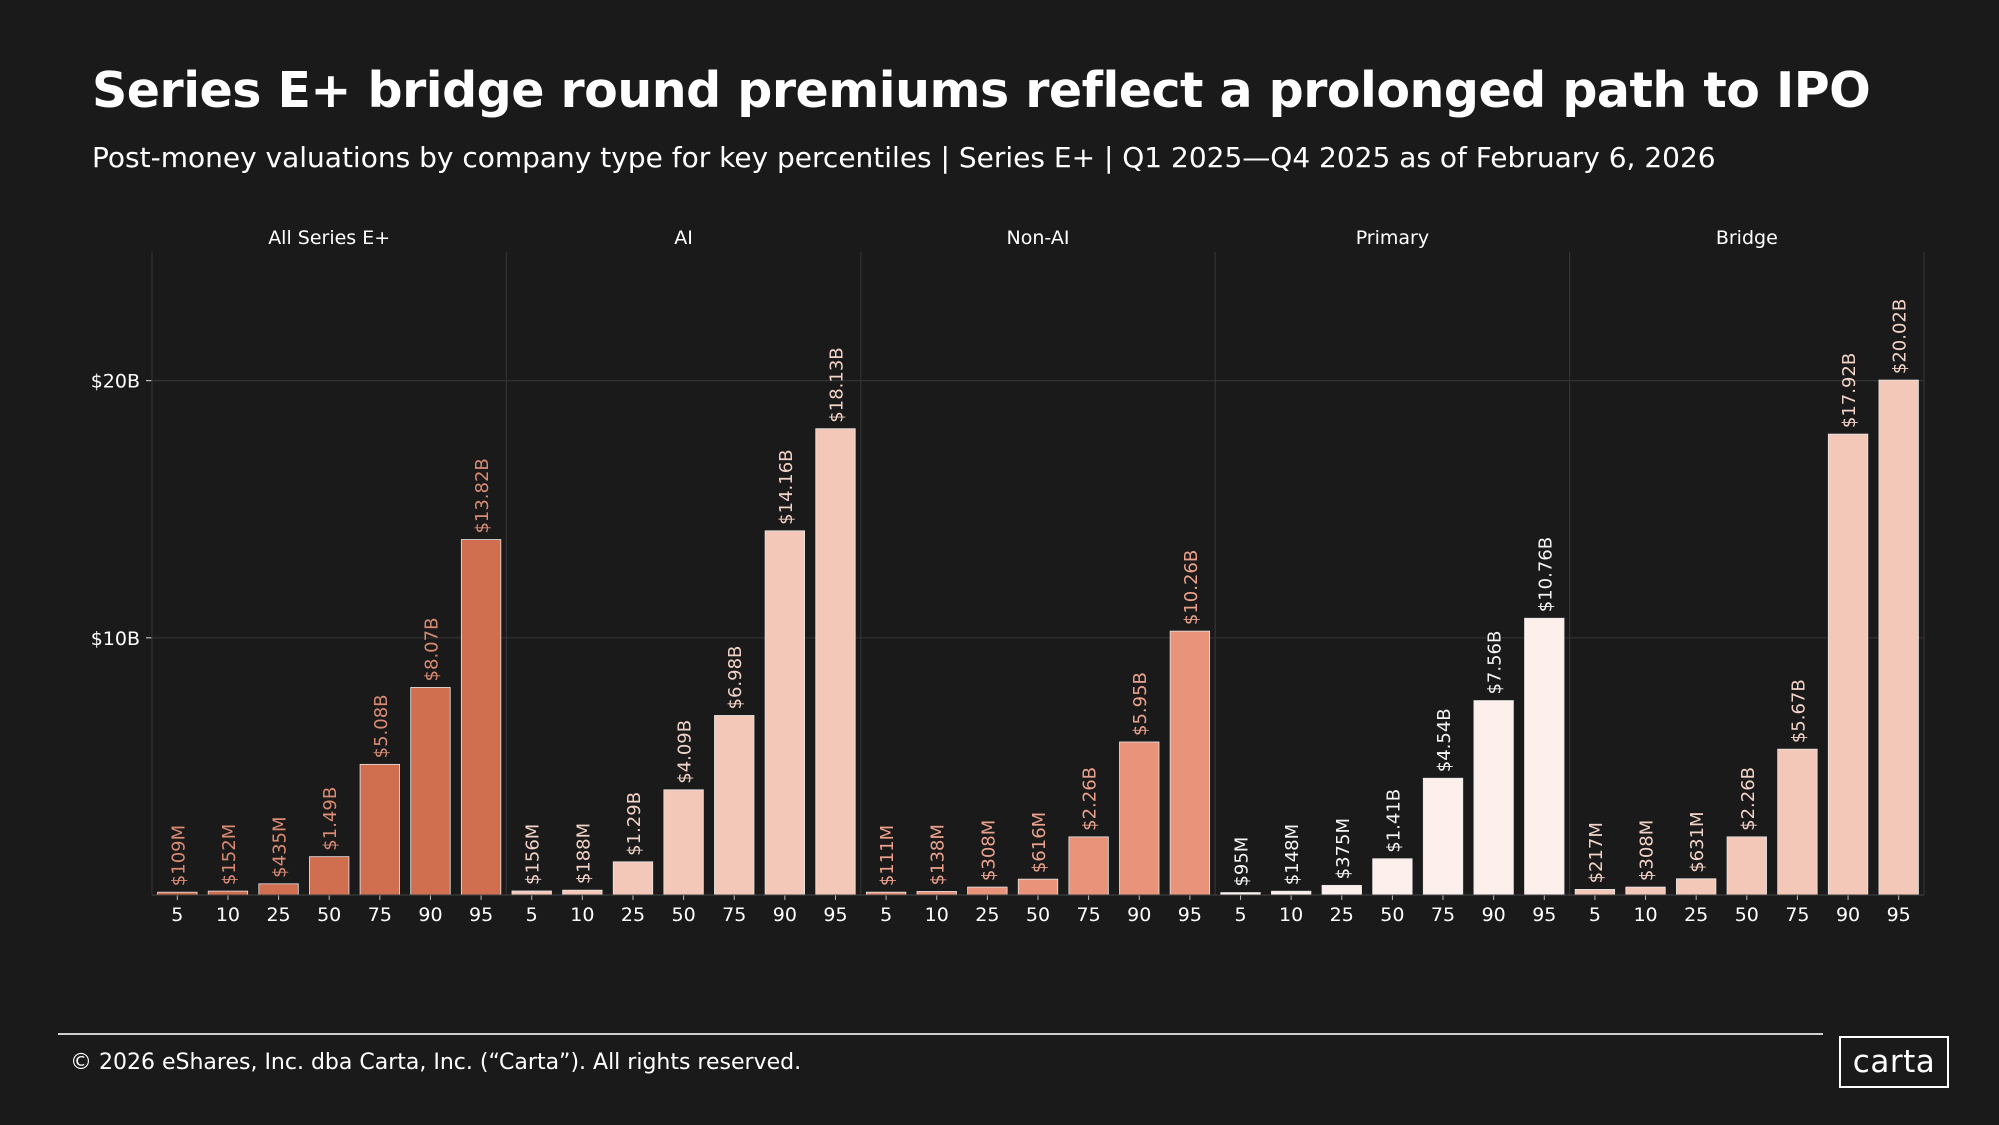  Describe the element at coordinates (1849, 390) in the screenshot. I see `data-label: $17.92B` at that location.